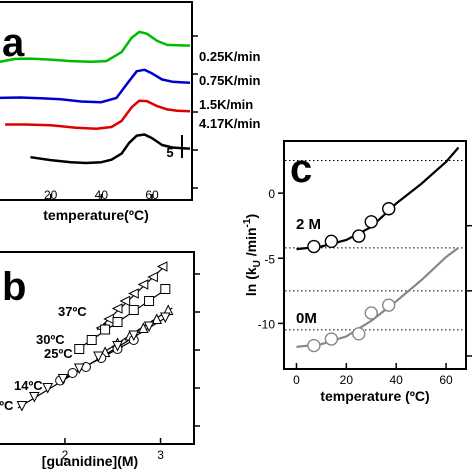 The height and width of the screenshot is (474, 474). What do you see at coordinates (169, 152) in the screenshot?
I see `panel-a-scale-bar-label: 5` at bounding box center [169, 152].